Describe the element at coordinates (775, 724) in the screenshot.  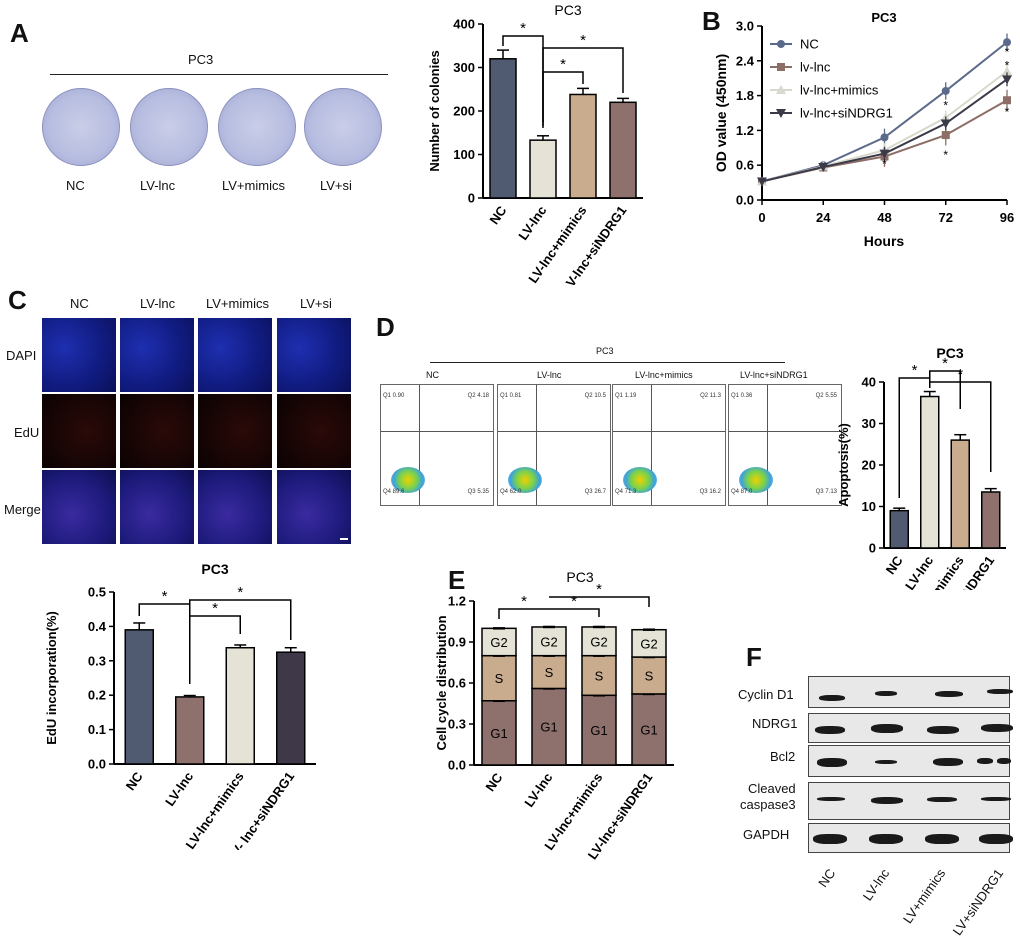
I see `blot-label-ndrg1: NDRG1` at that location.